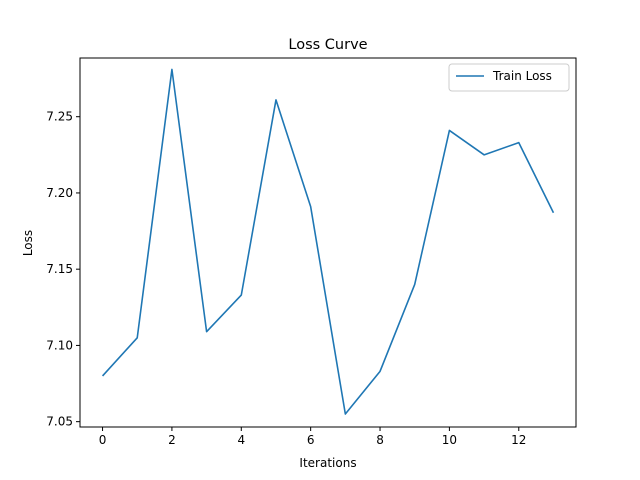 This screenshot has width=640, height=480. Describe the element at coordinates (380, 440) in the screenshot. I see `x-tick-label: 8` at that location.